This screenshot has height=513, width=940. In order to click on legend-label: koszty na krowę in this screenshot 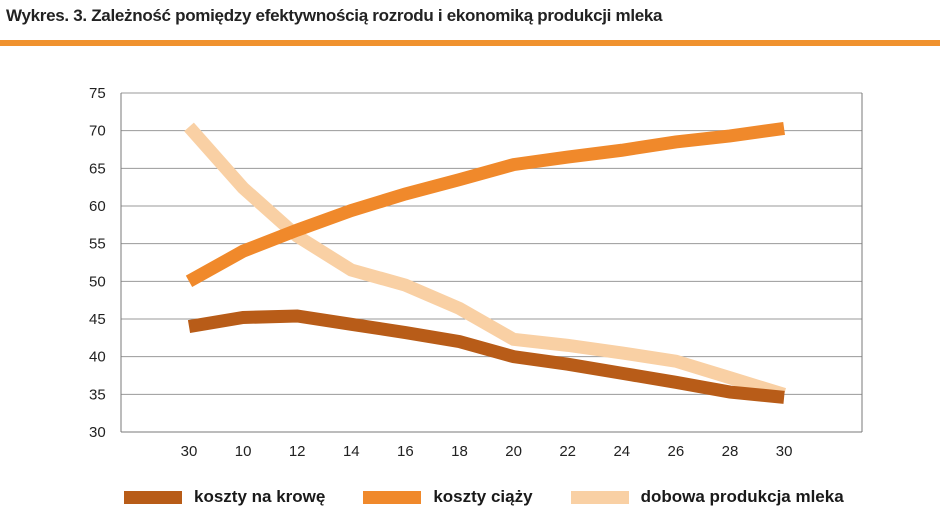, I will do `click(260, 496)`.